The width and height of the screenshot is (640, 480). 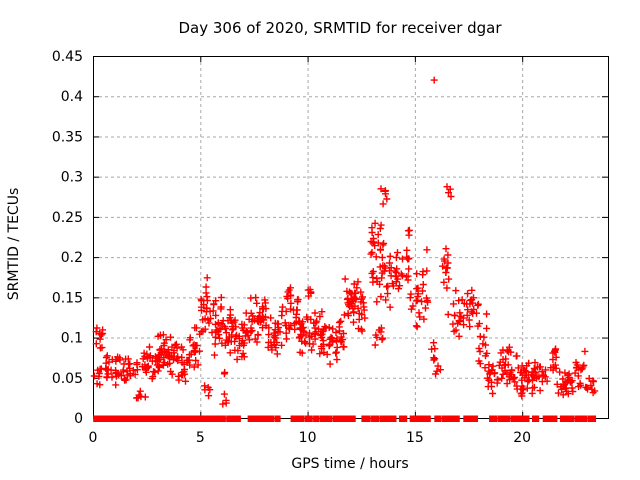 What do you see at coordinates (72, 97) in the screenshot?
I see `y-tick-label: 0.4` at bounding box center [72, 97].